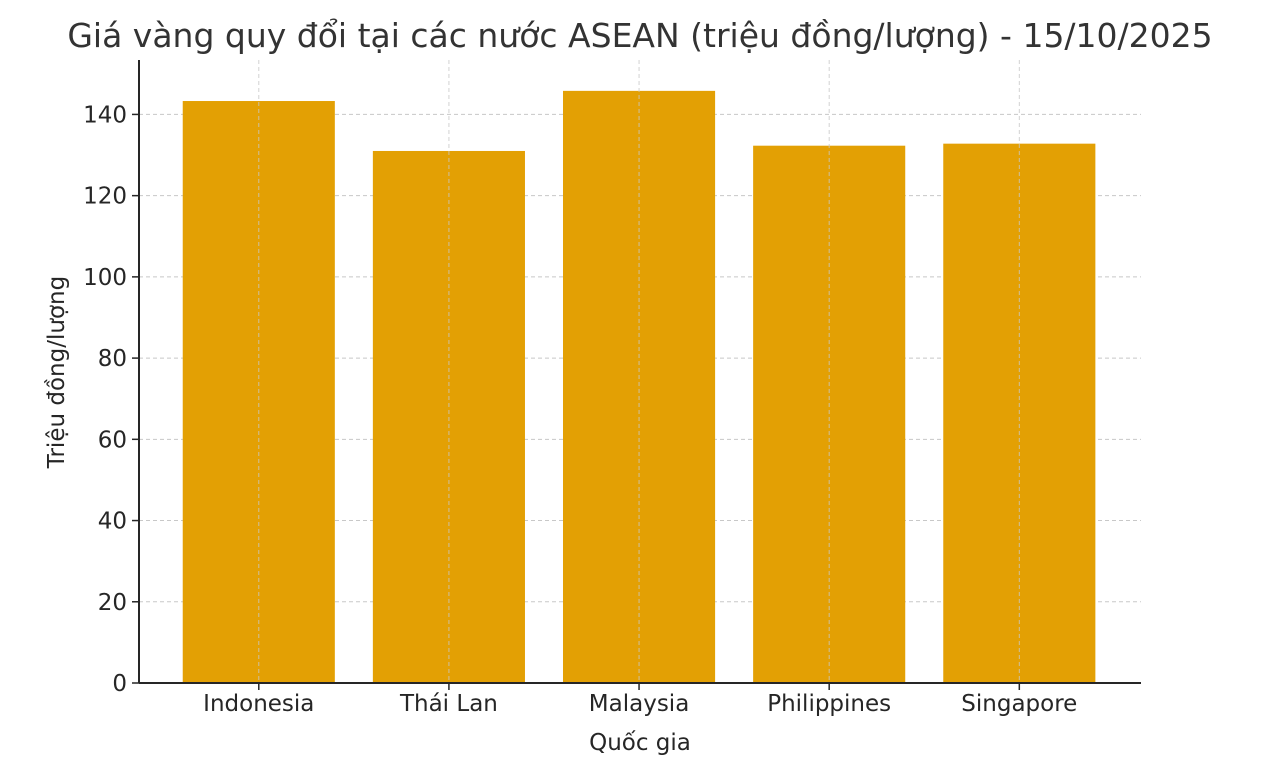  I want to click on x-tick-label: Malaysia, so click(639, 704).